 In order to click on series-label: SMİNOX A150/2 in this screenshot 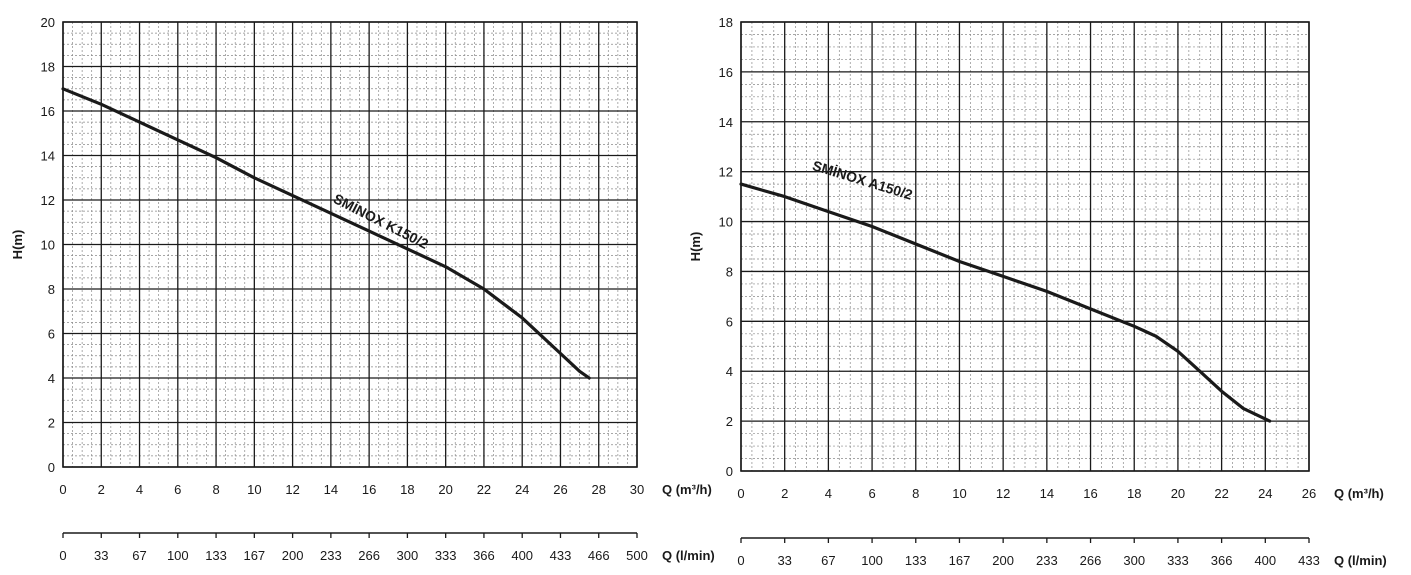, I will do `click(863, 180)`.